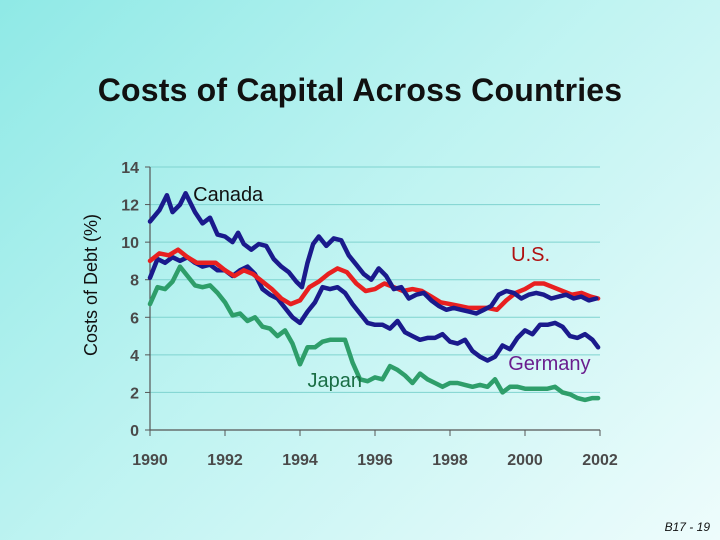 The width and height of the screenshot is (720, 540). Describe the element at coordinates (687, 527) in the screenshot. I see `slide-number: B17 - 19` at that location.